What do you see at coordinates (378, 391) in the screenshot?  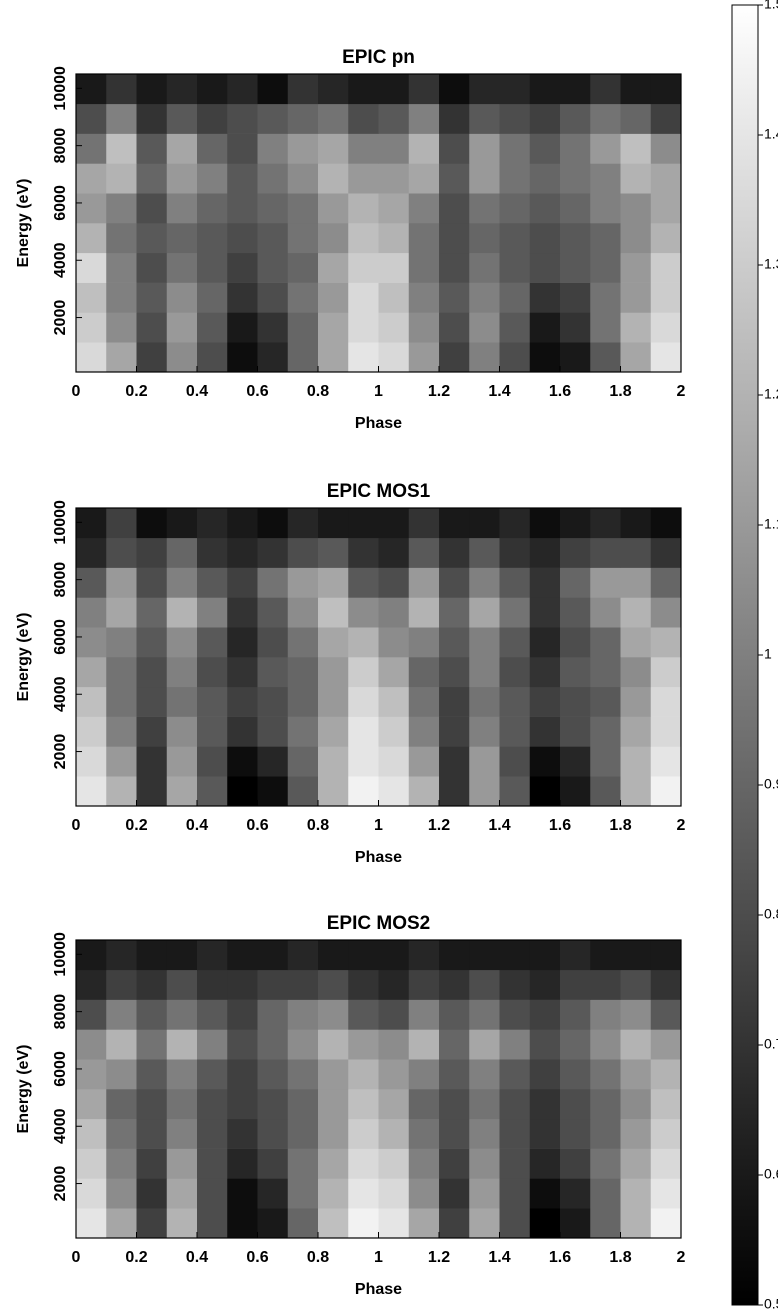 I see `x-tick-label: 1` at bounding box center [378, 391].